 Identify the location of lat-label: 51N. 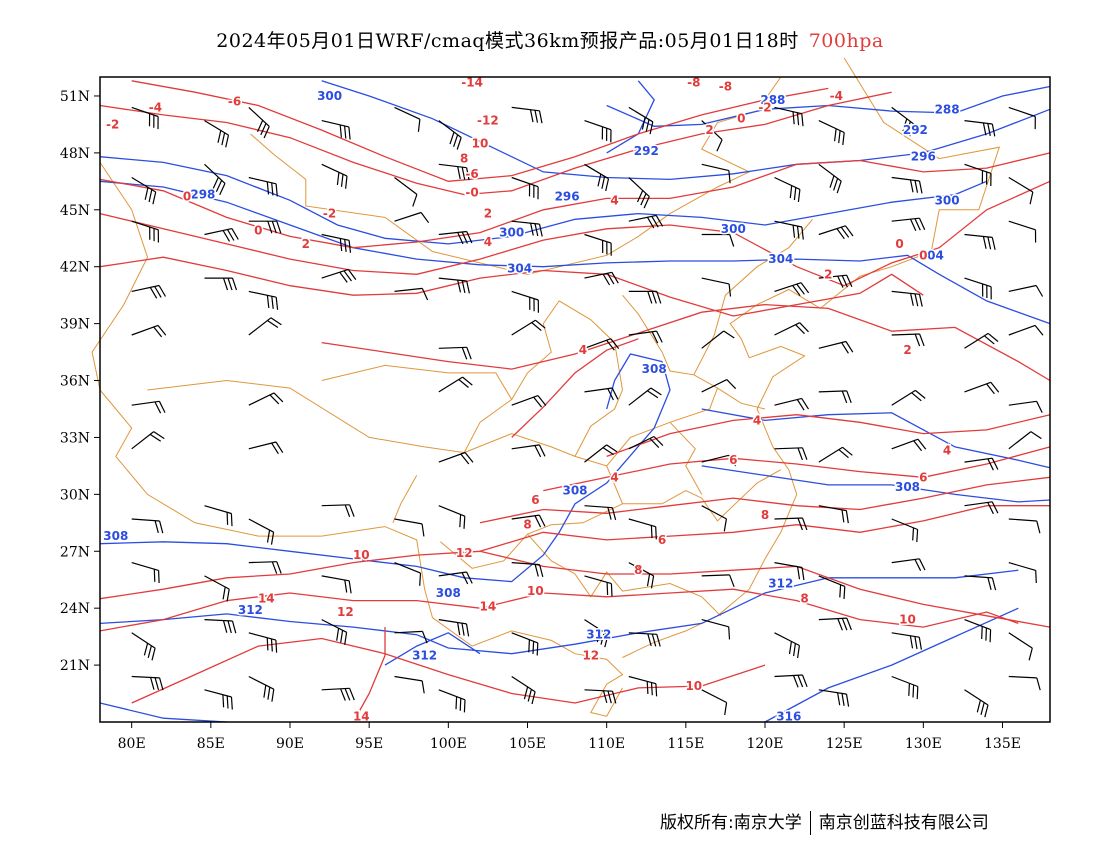
(75, 97).